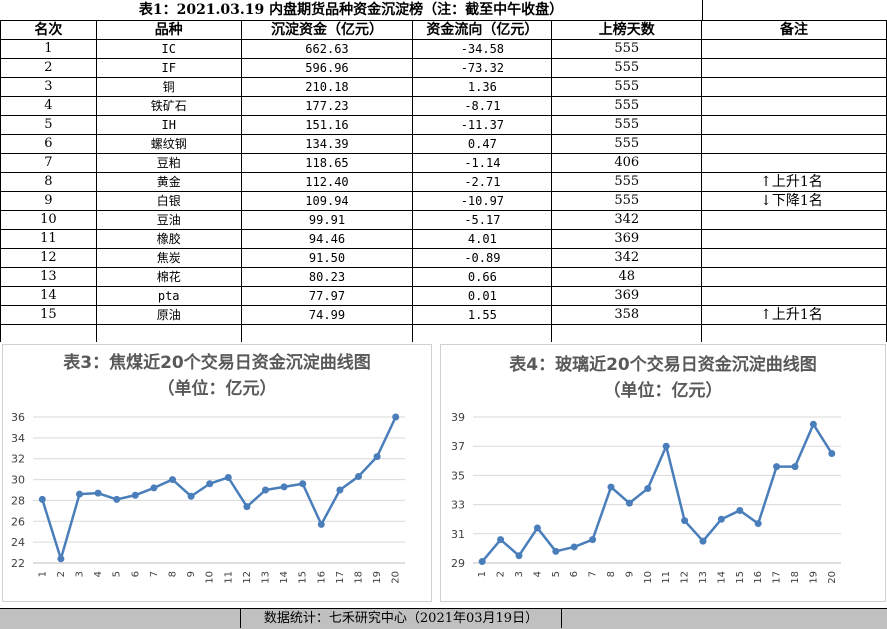 This screenshot has width=887, height=629. I want to click on cell-cap: 74.99, so click(327, 315).